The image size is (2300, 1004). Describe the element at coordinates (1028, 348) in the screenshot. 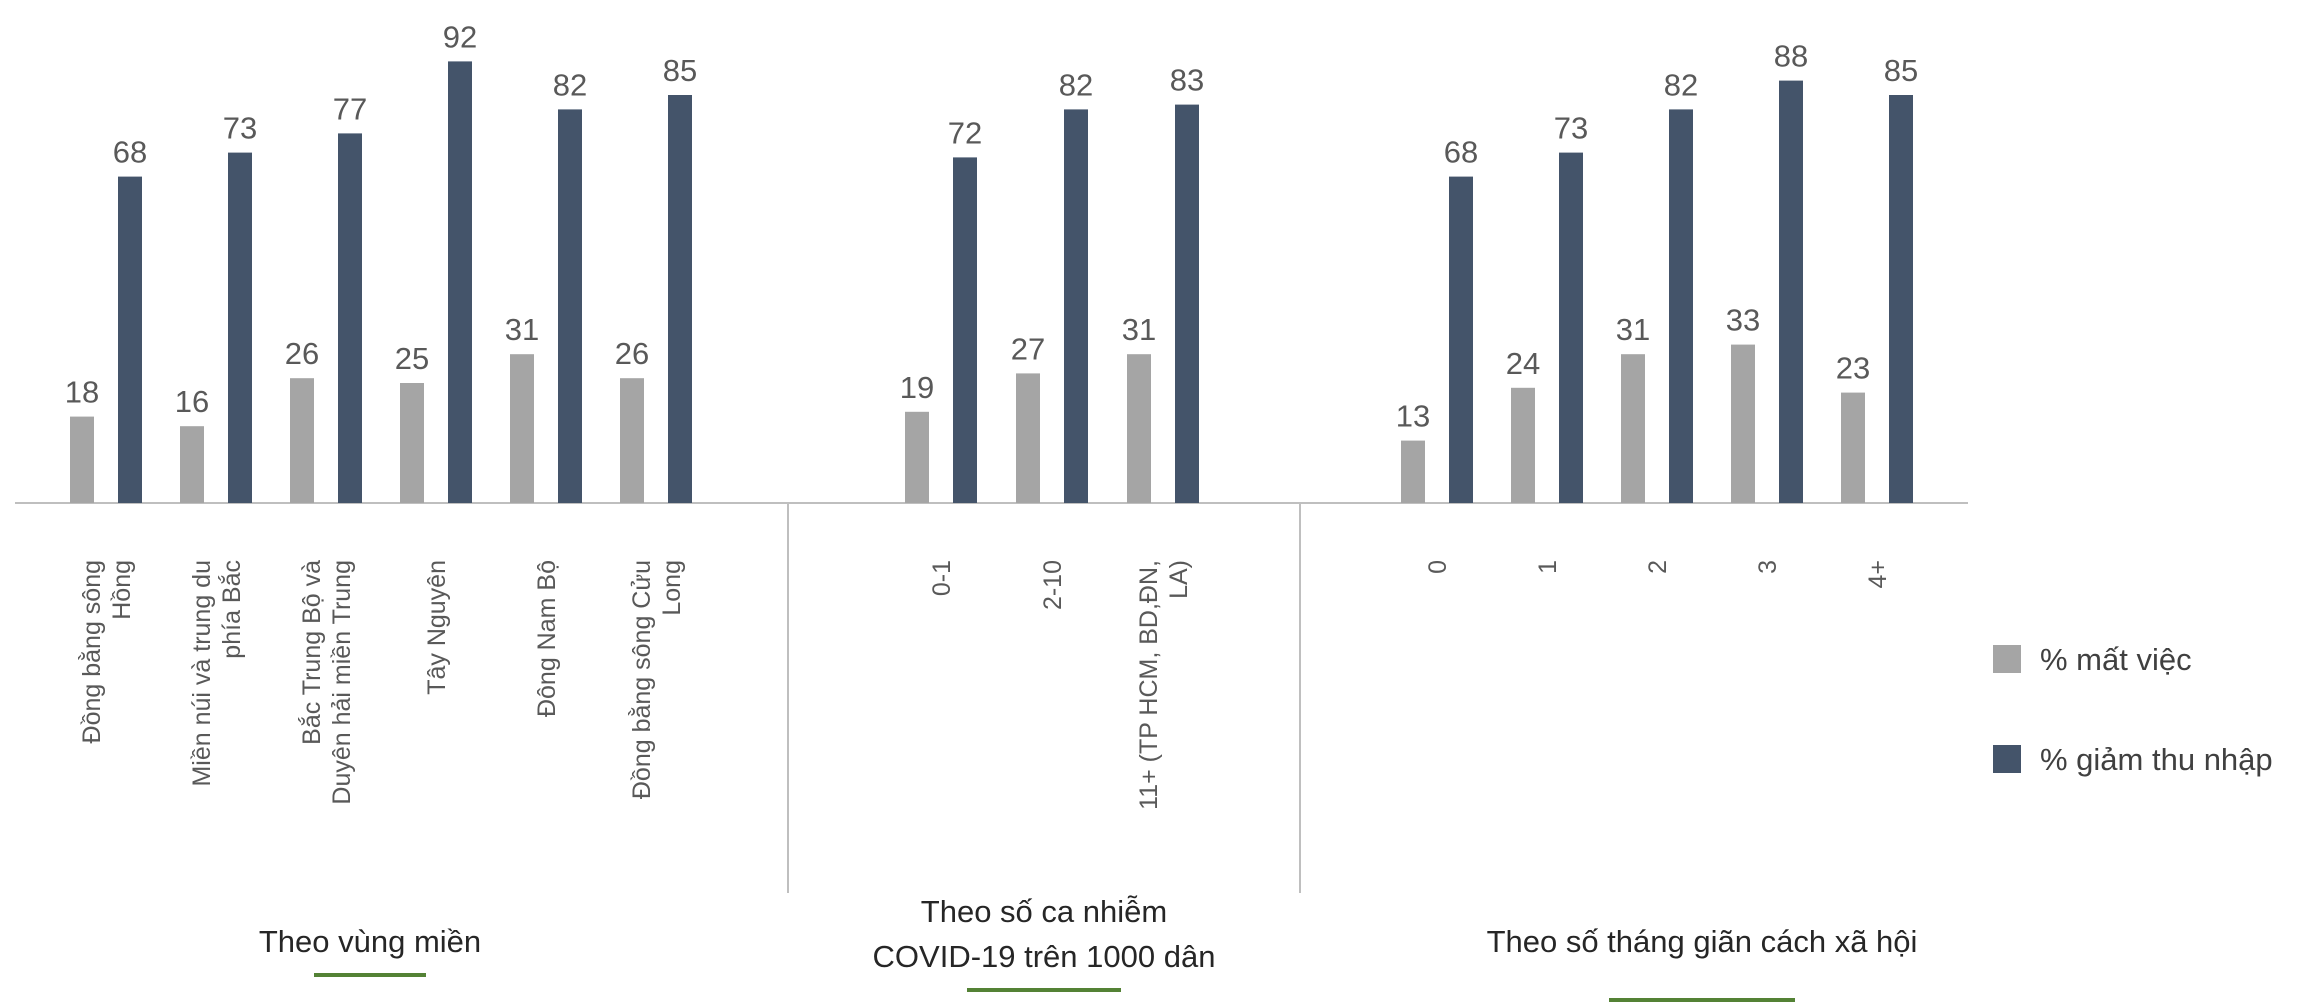

I see `data-label: 27` at that location.